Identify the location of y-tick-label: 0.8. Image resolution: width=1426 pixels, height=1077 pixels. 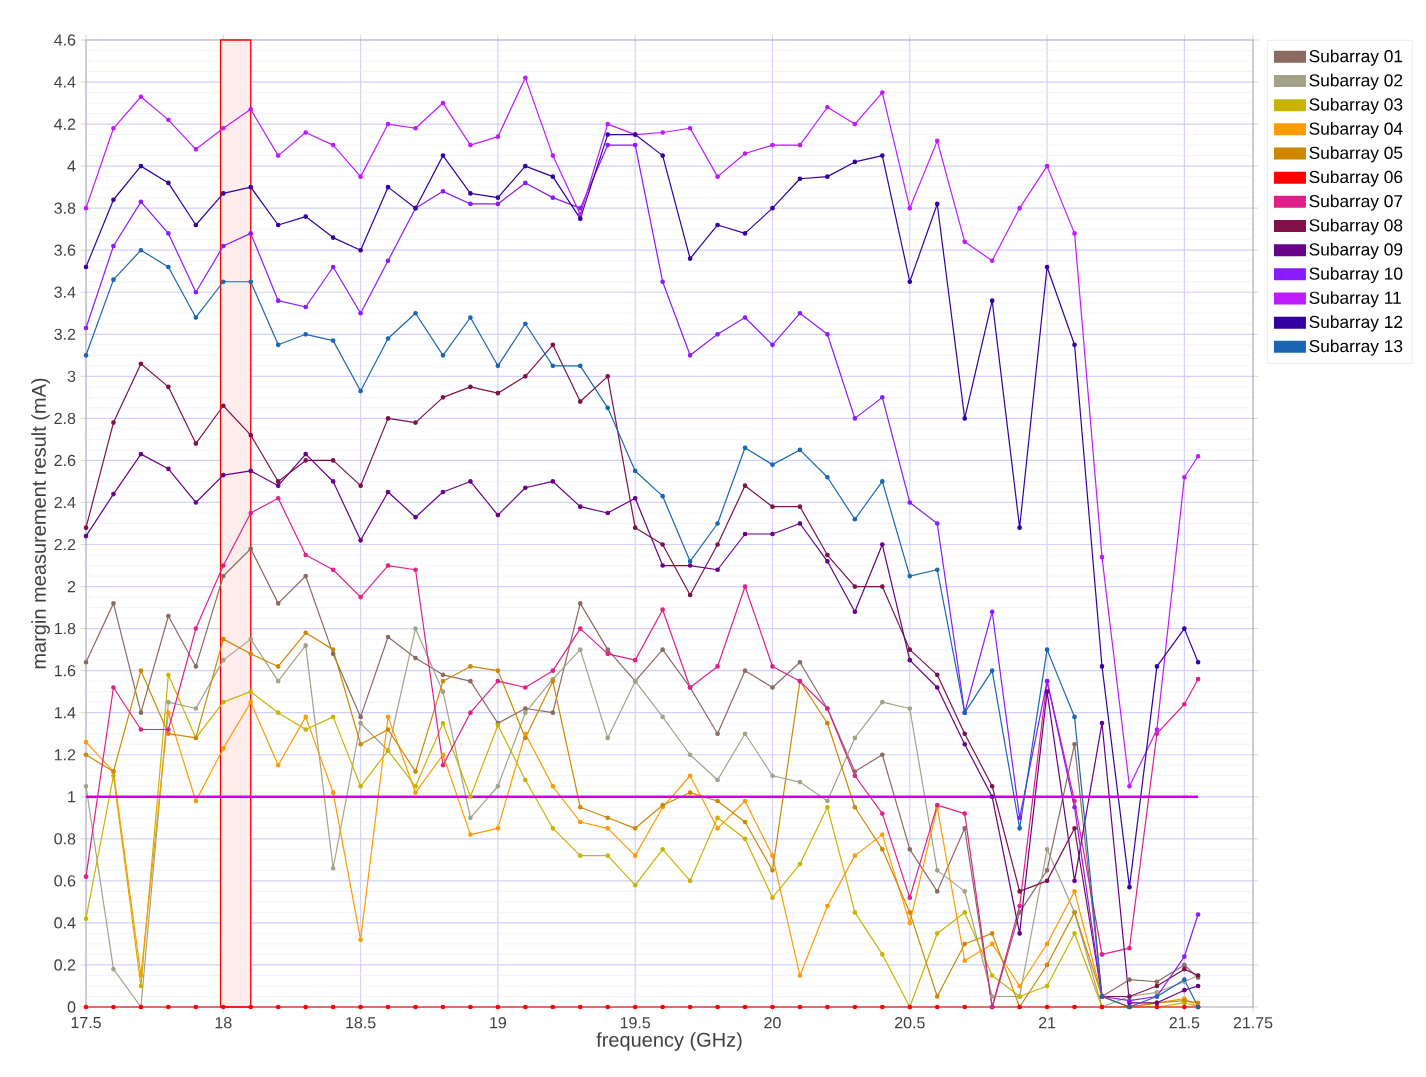
(65, 839).